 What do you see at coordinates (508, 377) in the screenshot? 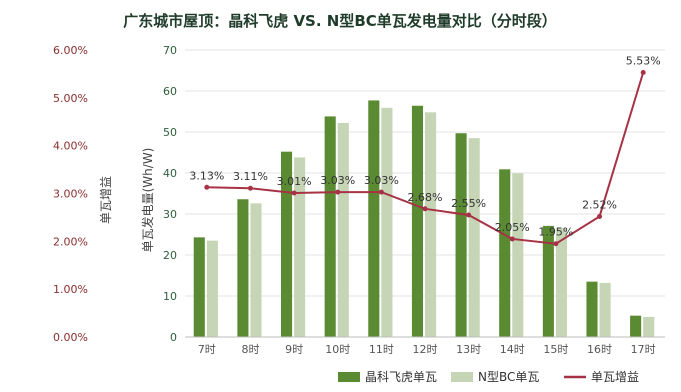
I see `legend-label: N型BC单瓦` at bounding box center [508, 377].